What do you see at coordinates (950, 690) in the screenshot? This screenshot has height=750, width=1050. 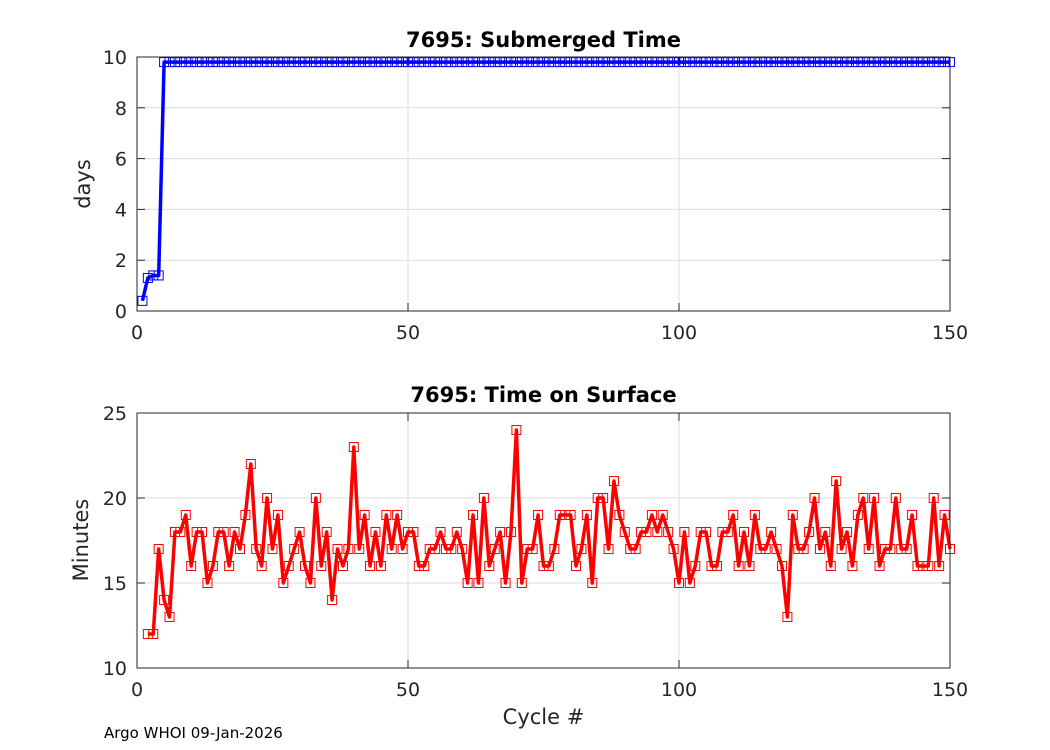 I see `surface-x-tick-label: 150` at bounding box center [950, 690].